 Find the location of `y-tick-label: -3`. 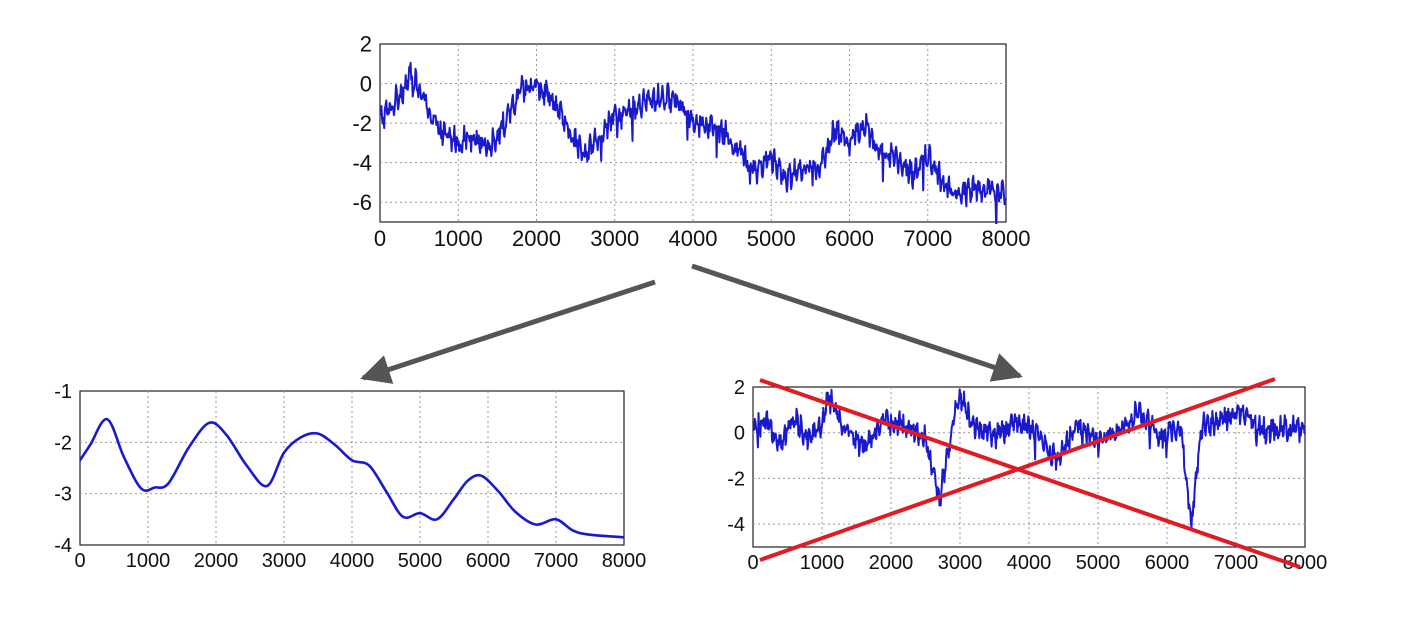

y-tick-label: -3 is located at coordinates (63, 495).